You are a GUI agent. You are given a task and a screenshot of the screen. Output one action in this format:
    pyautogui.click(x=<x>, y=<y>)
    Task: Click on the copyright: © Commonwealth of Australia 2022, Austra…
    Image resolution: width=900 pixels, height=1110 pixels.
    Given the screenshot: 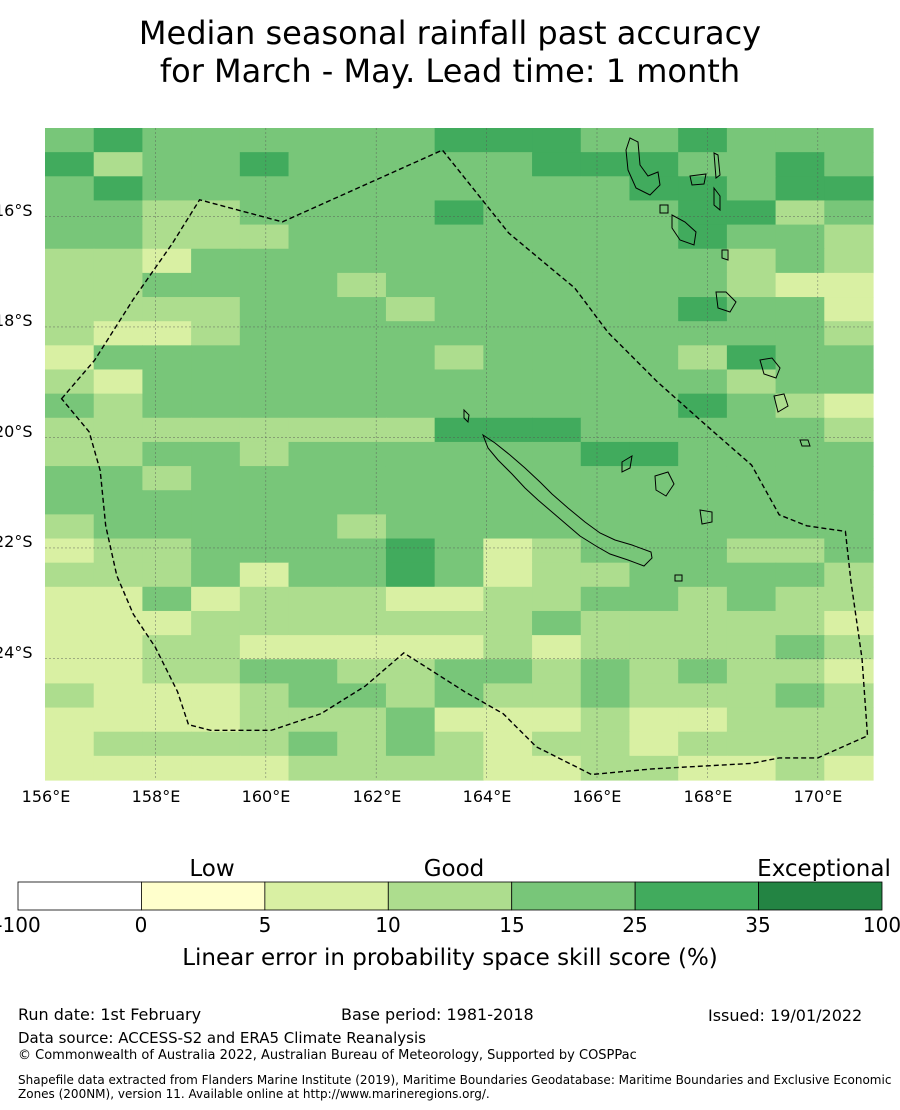 What is the action you would take?
    pyautogui.click(x=327, y=1055)
    